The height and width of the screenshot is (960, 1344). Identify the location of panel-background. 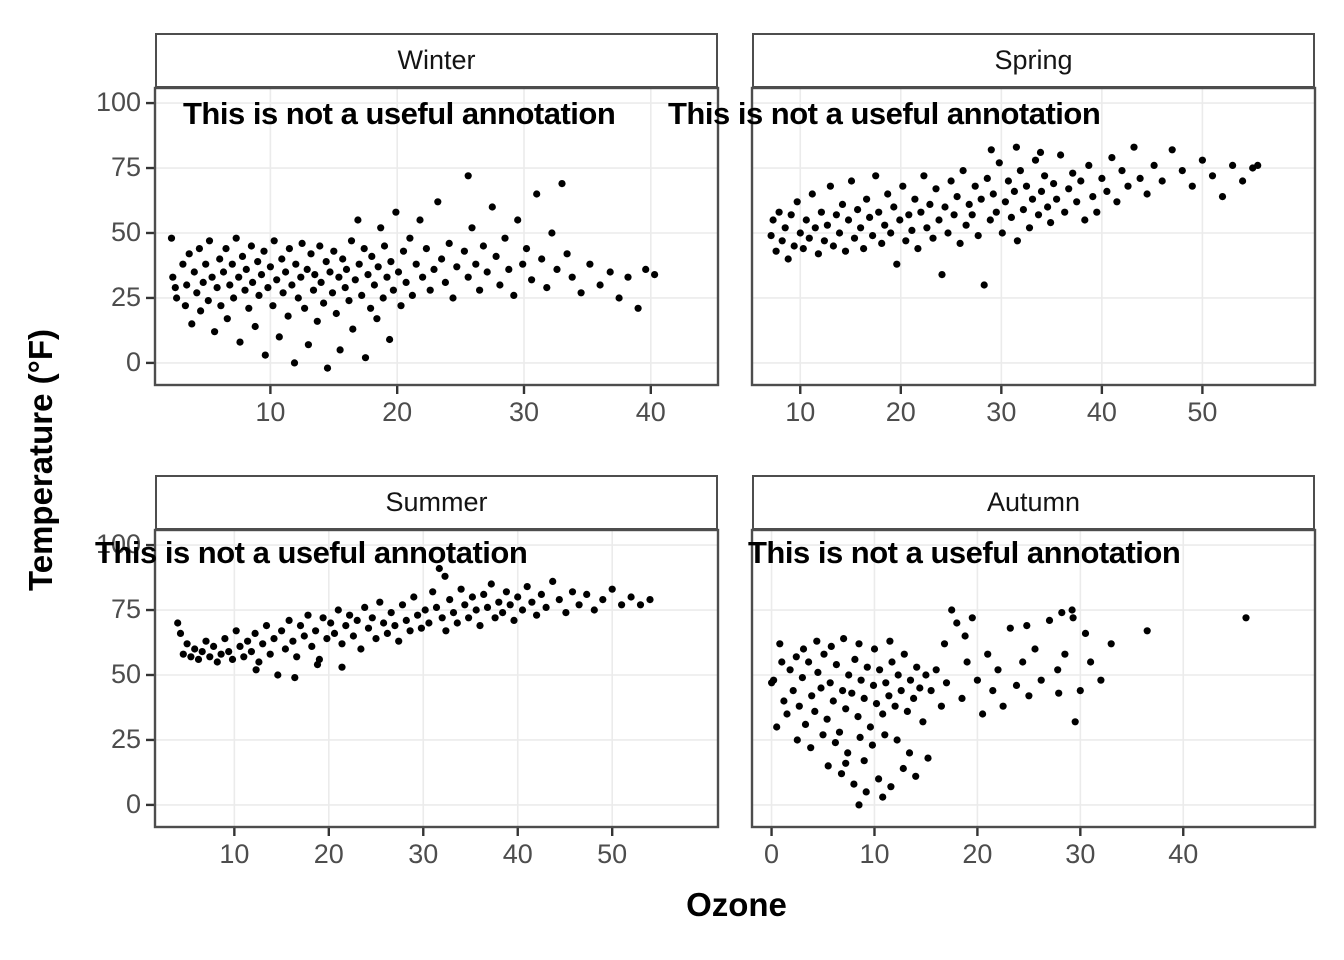
(1033, 678).